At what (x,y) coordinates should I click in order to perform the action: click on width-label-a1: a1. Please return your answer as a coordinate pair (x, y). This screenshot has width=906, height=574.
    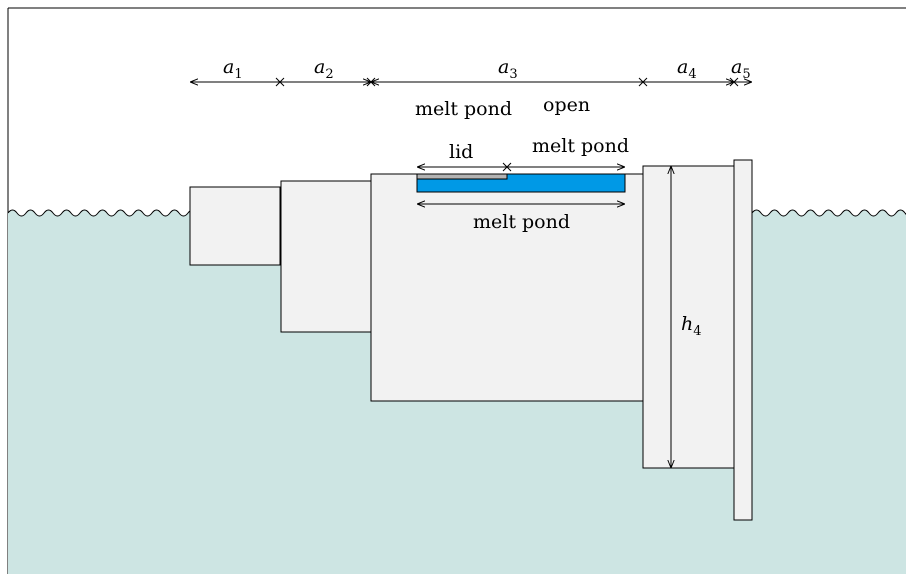
    Looking at the image, I should click on (233, 69).